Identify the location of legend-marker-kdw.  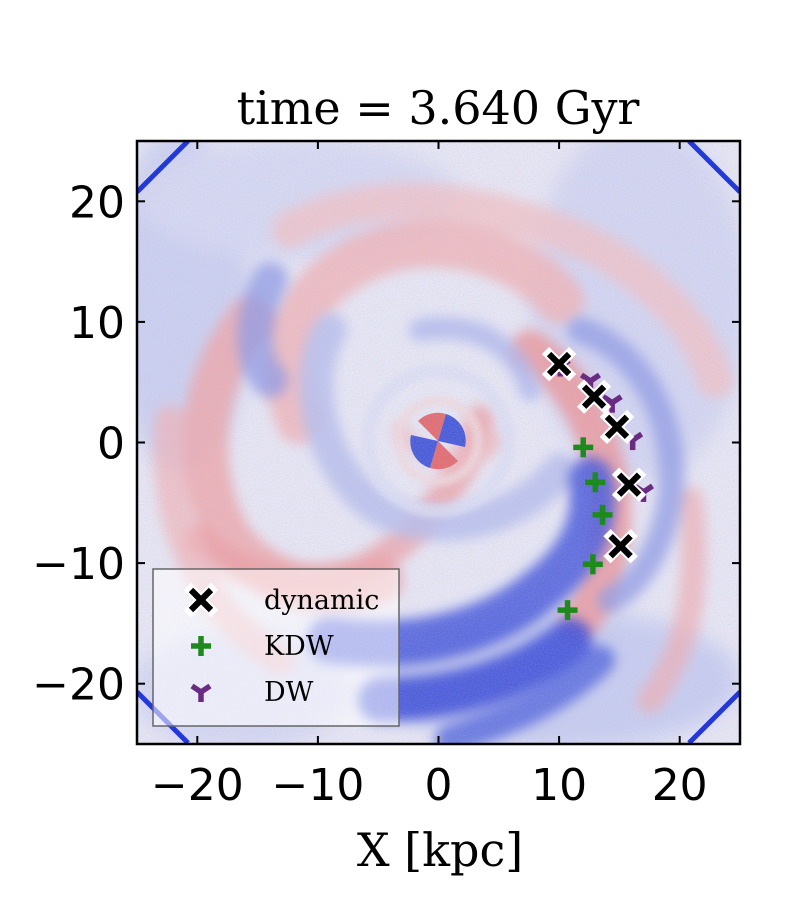
(201, 646).